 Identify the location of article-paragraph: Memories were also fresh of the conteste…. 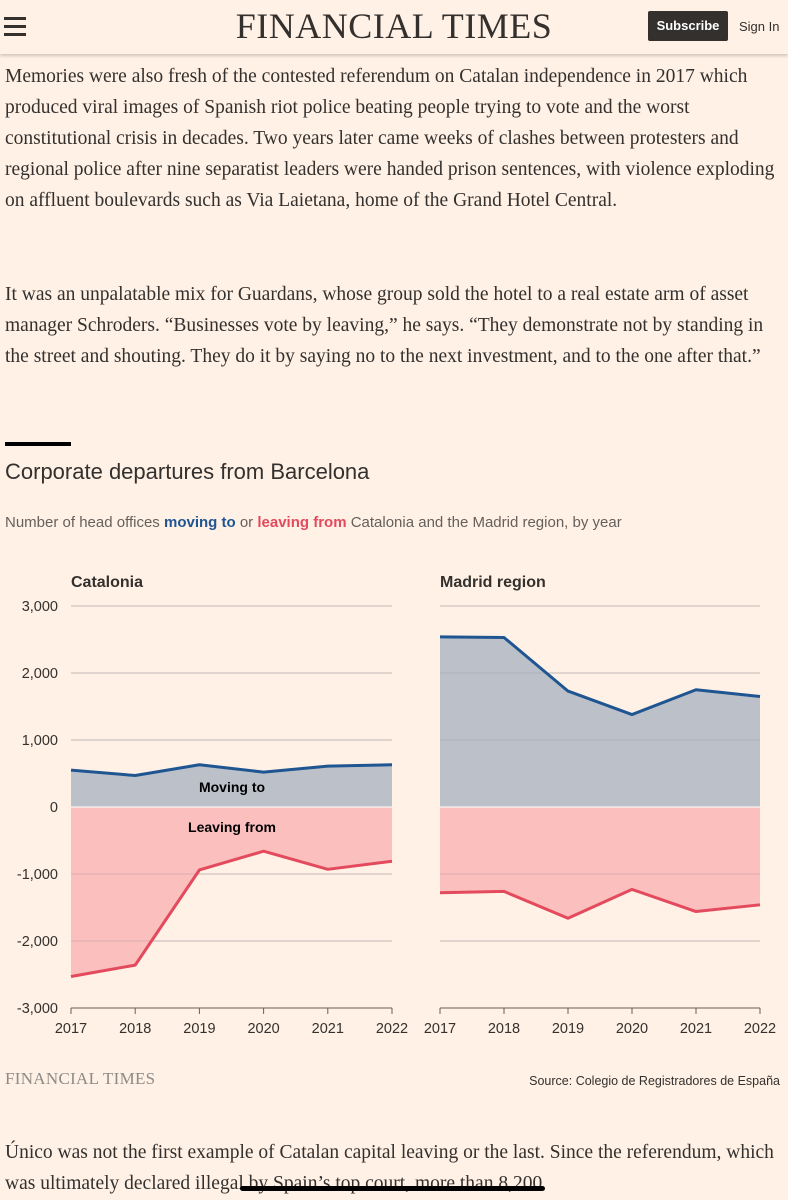
(390, 138).